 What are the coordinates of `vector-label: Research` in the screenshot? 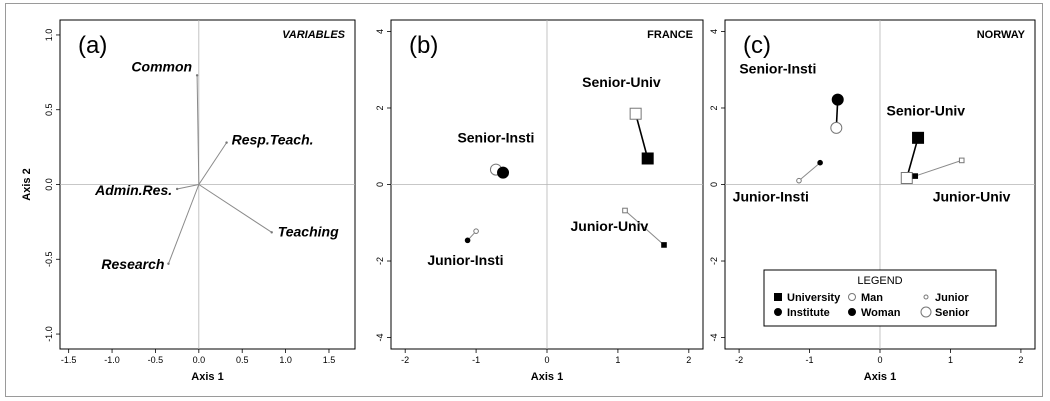 It's located at (132, 264).